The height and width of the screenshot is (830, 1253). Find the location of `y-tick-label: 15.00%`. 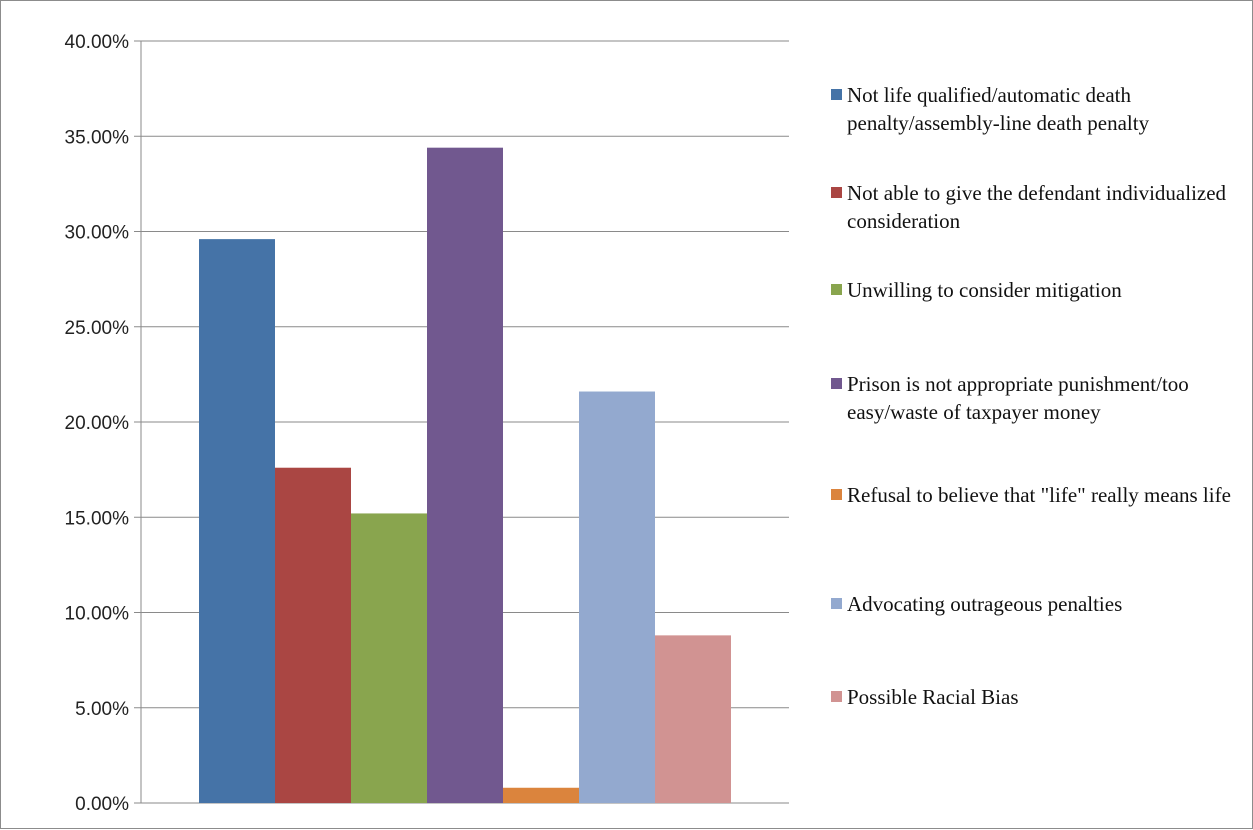

y-tick-label: 15.00% is located at coordinates (97, 518).